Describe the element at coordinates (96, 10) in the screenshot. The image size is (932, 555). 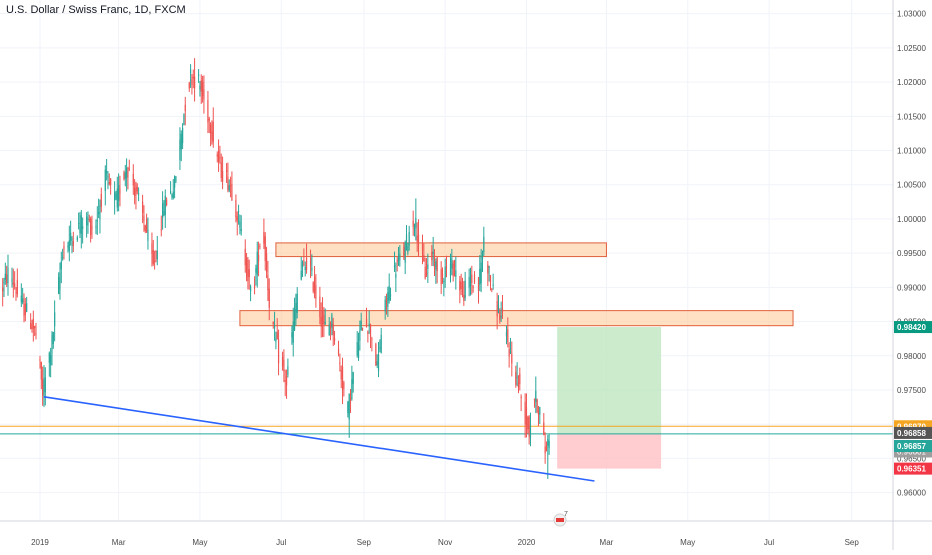
I see `symbol-title: U.S. Dollar / Swiss Franc, 1D, FXCM` at that location.